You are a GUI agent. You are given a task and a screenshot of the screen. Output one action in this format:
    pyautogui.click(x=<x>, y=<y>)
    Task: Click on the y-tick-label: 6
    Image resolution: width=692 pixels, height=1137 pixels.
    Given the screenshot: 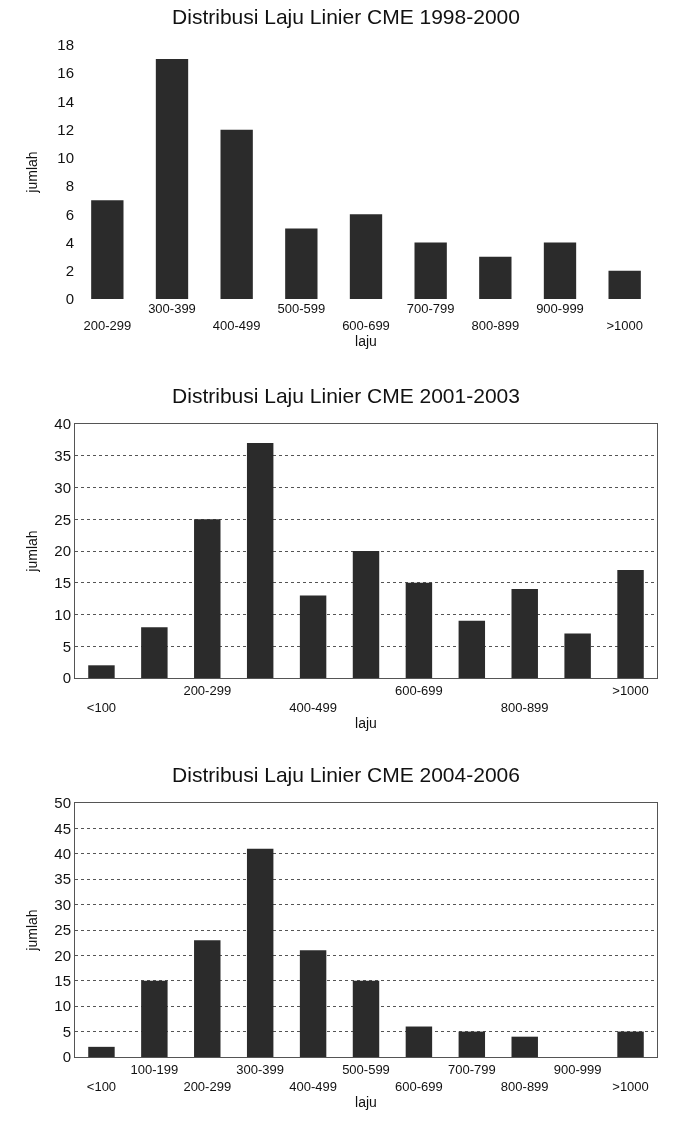 What is the action you would take?
    pyautogui.click(x=69, y=214)
    